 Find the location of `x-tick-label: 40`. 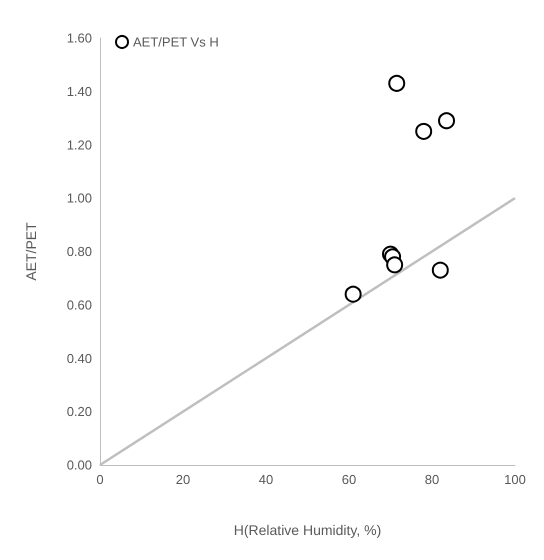

x-tick-label: 40 is located at coordinates (266, 479).